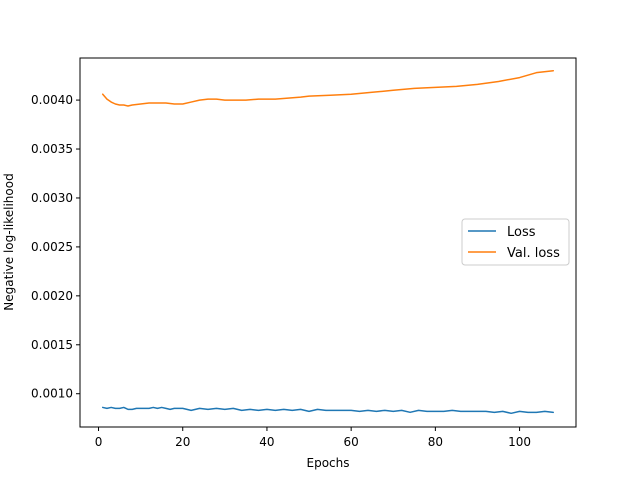 The height and width of the screenshot is (480, 640). I want to click on y-tick-label: 0.0015, so click(52, 345).